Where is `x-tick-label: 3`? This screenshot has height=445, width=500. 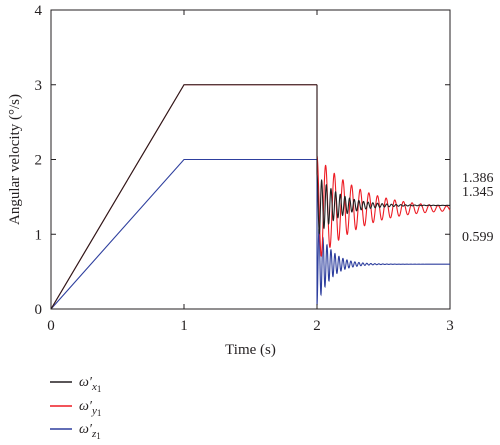 x-tick-label: 3 is located at coordinates (450, 326).